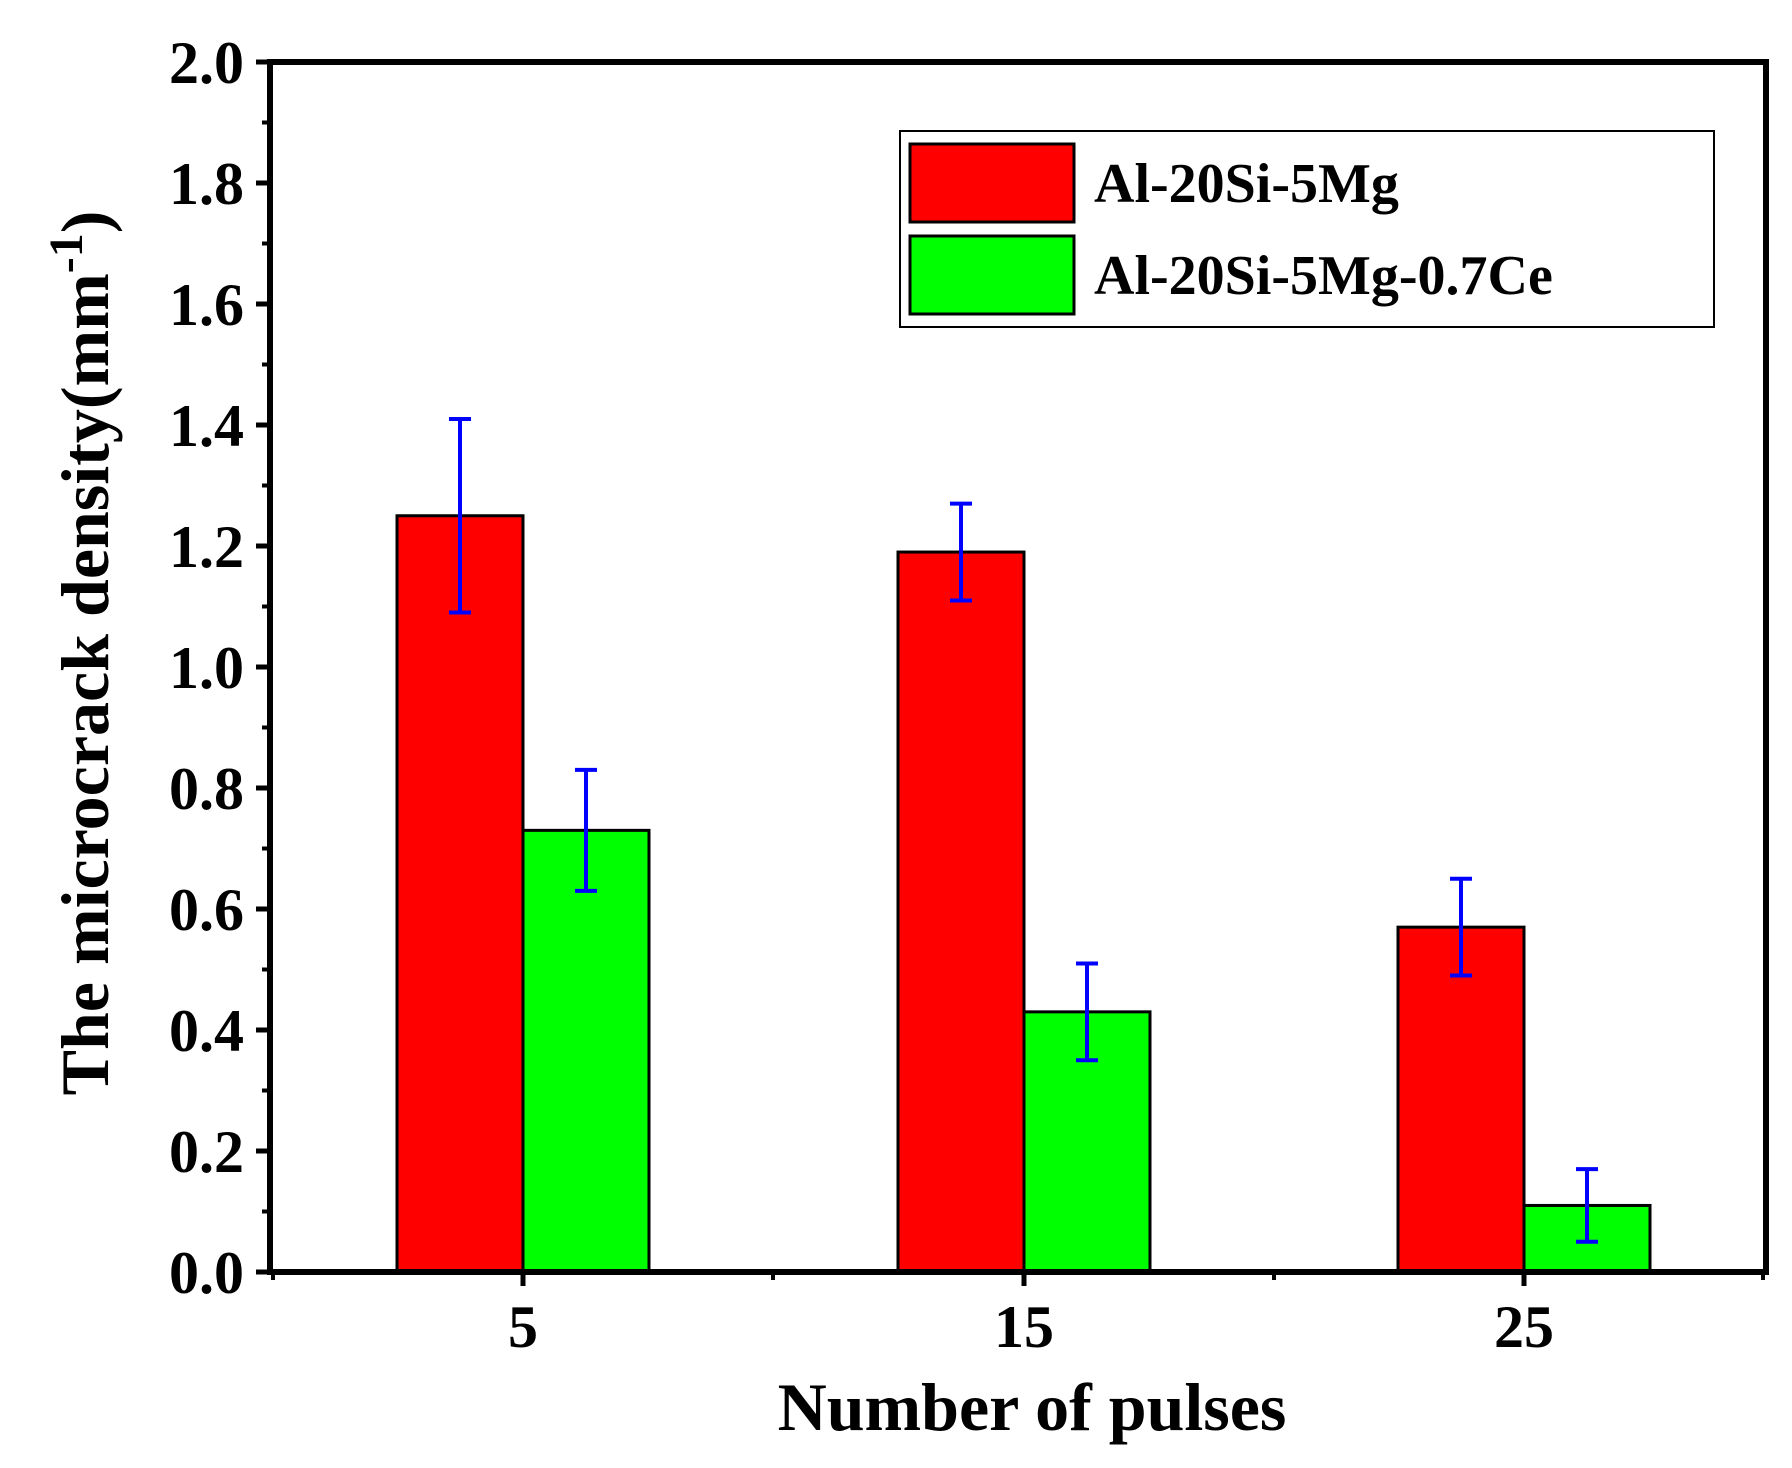 The width and height of the screenshot is (1792, 1468). Describe the element at coordinates (206, 910) in the screenshot. I see `y-tick-label: 0.6` at that location.